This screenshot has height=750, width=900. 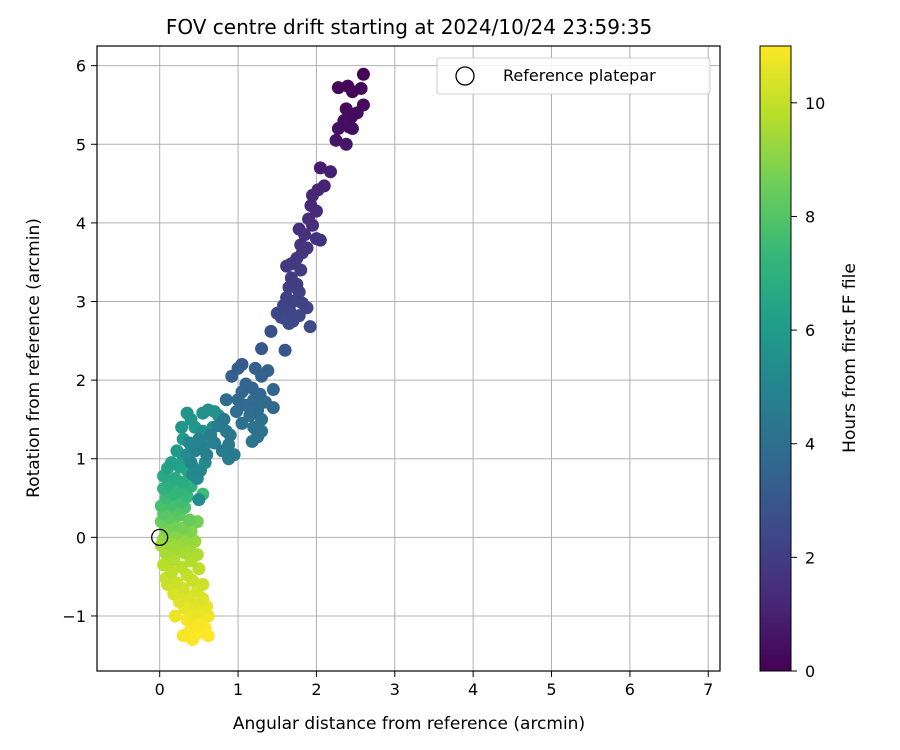 I want to click on y-tick-label: 6, so click(x=81, y=66).